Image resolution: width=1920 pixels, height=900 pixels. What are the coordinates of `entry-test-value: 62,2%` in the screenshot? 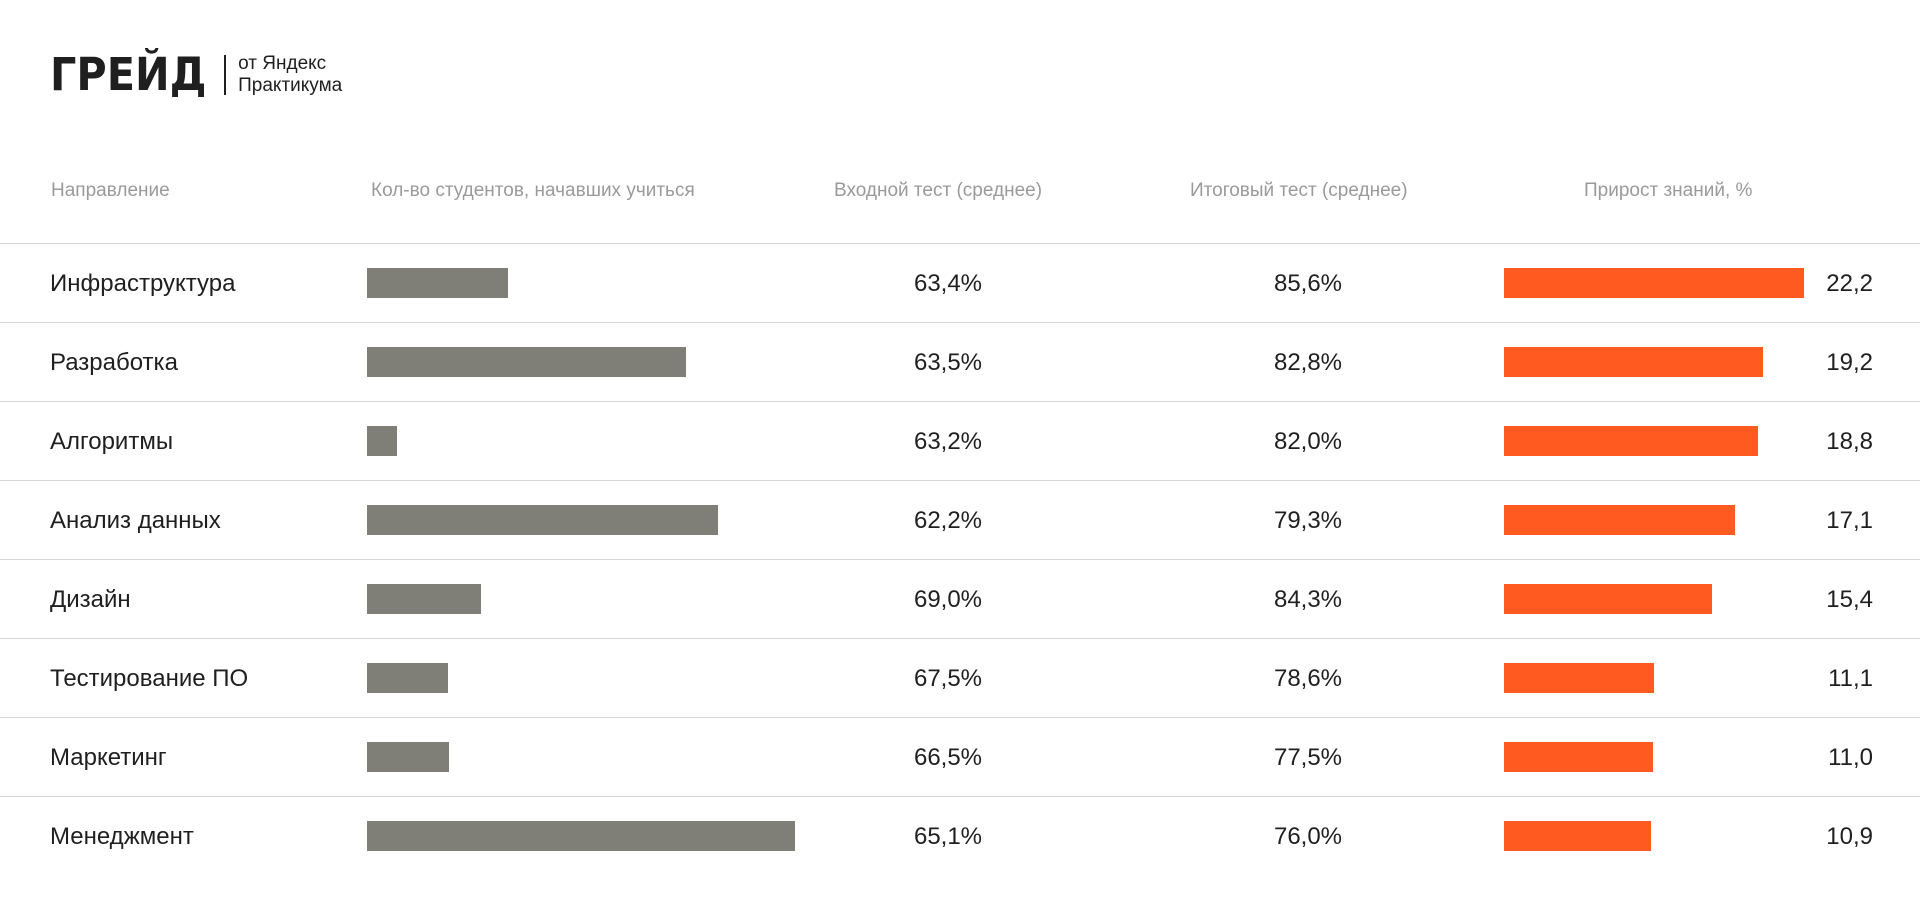 It's located at (948, 520).